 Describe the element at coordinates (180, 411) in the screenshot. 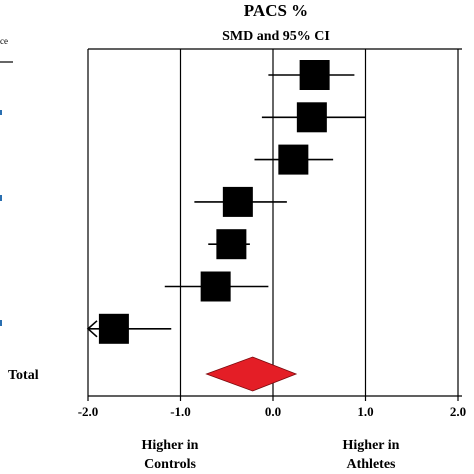

I see `x-tick-label: -1.0` at that location.